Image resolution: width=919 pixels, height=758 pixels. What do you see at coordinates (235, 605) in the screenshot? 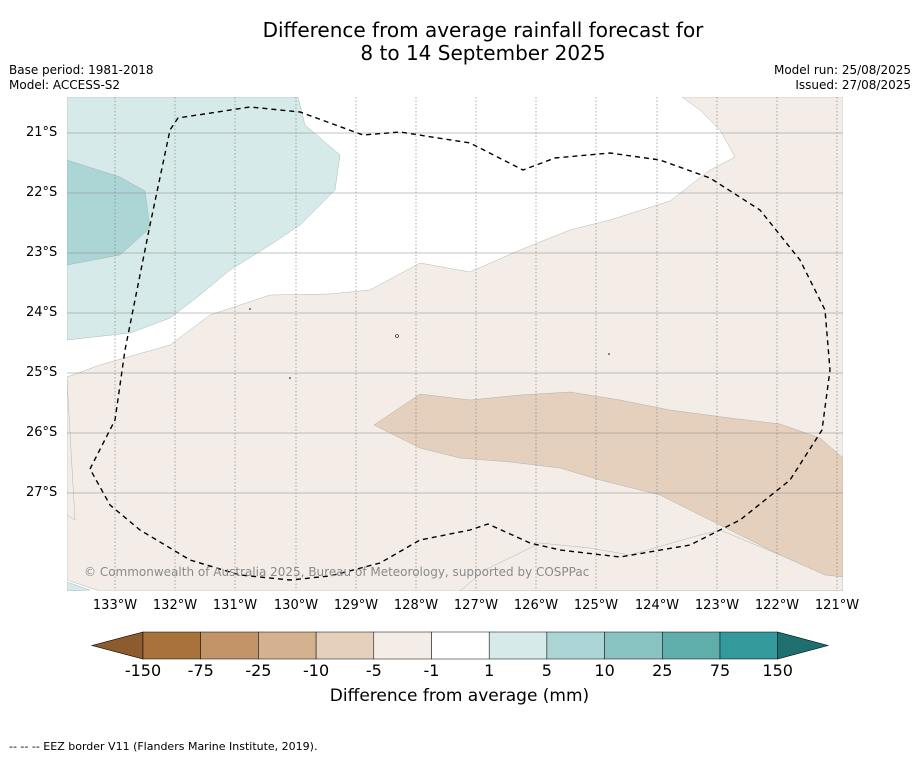
I see `longitude-label: 131°W` at bounding box center [235, 605].